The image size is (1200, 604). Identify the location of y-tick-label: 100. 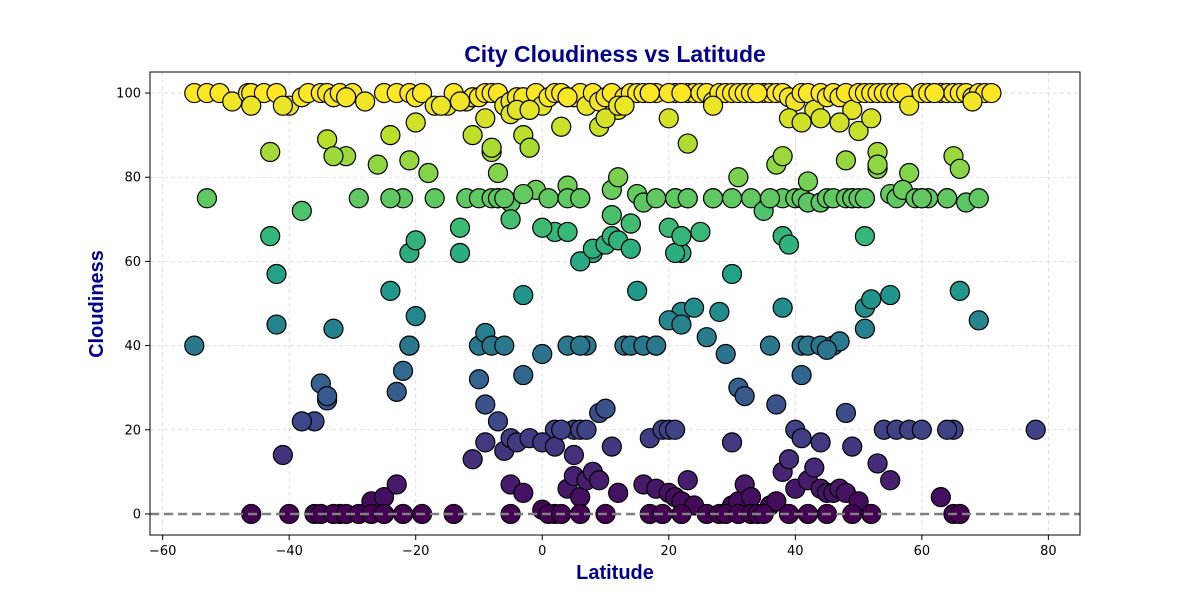
(128, 94).